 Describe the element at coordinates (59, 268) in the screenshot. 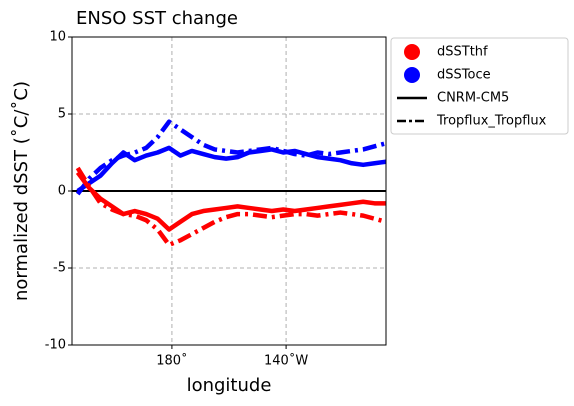

I see `y-tick-label: -5` at that location.